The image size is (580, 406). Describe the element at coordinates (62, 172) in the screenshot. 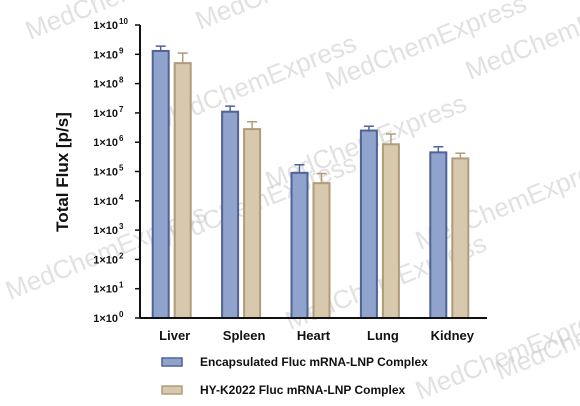

I see `y-axis-title: Total Flux [p/s]` at that location.